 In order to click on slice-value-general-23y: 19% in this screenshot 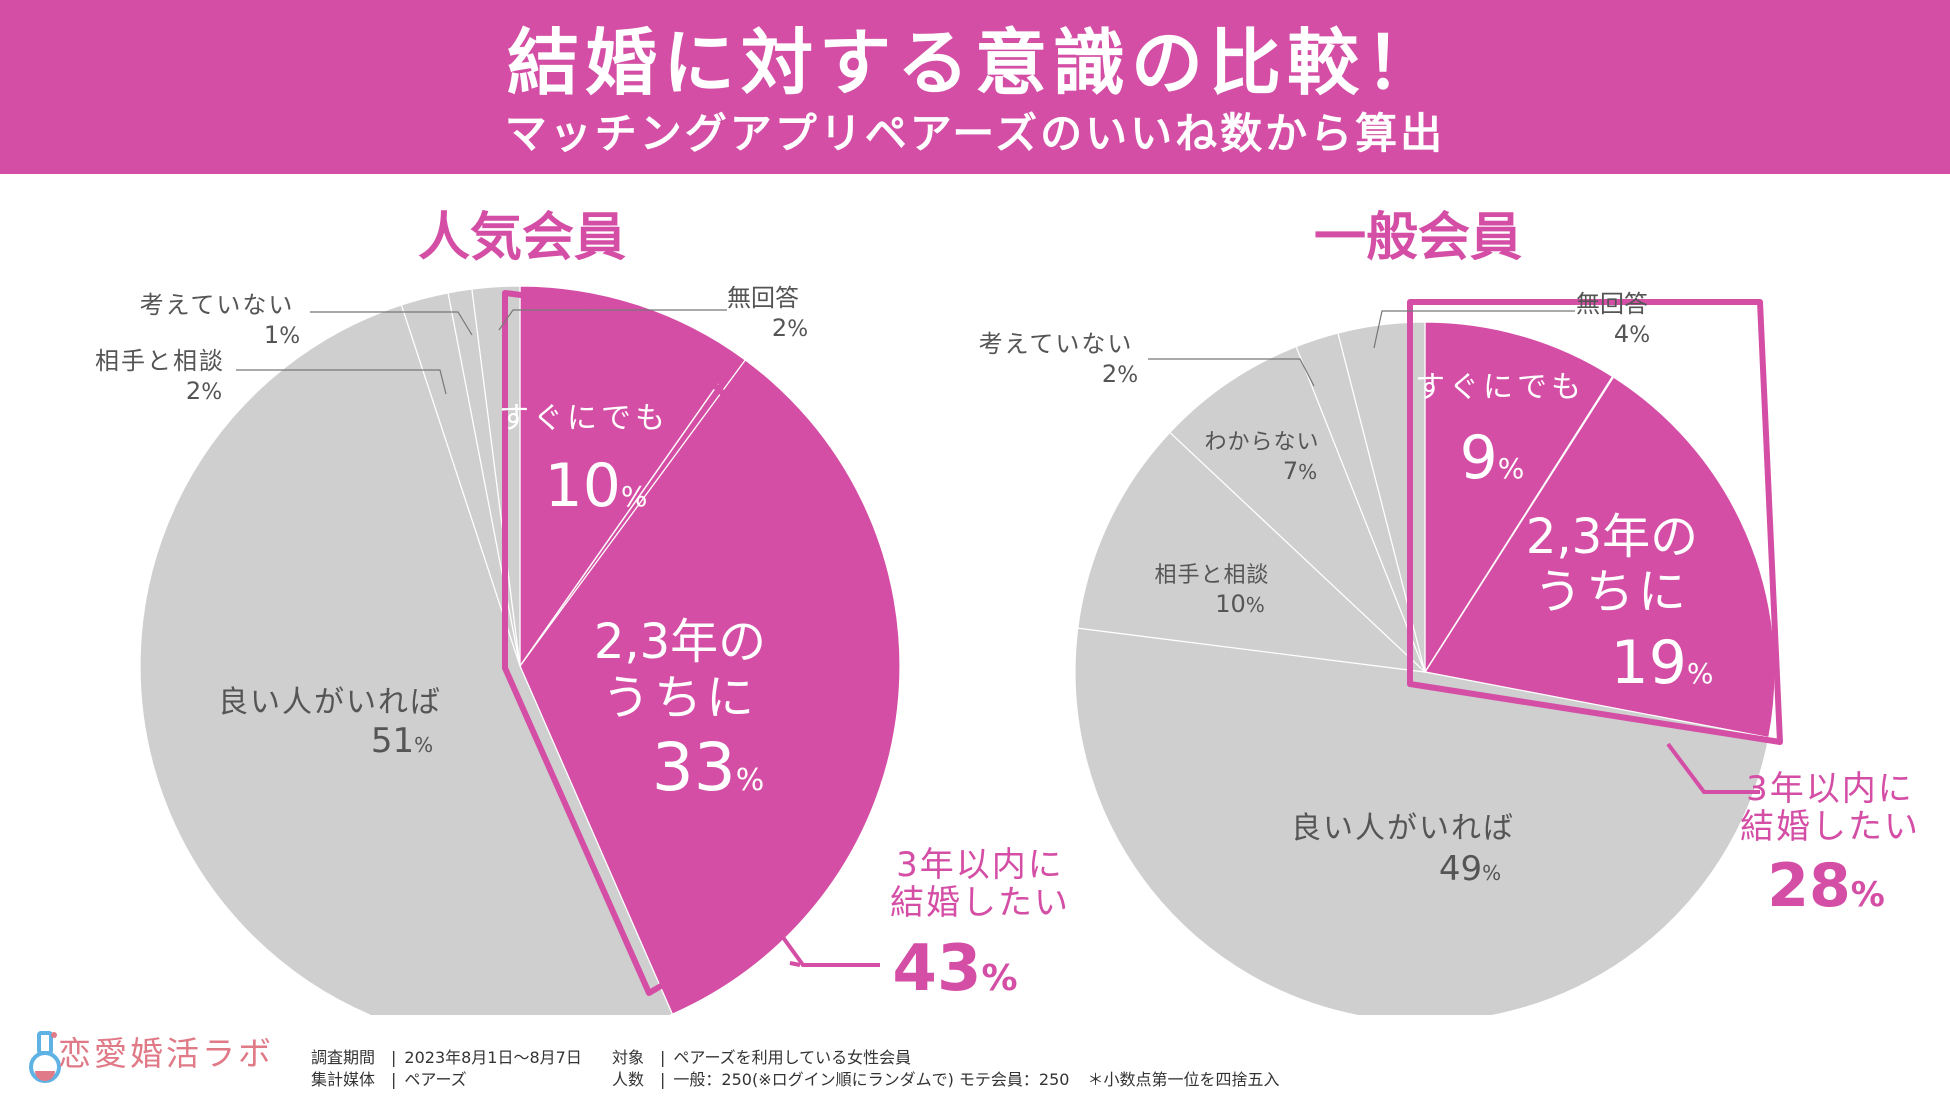, I will do `click(1662, 663)`.